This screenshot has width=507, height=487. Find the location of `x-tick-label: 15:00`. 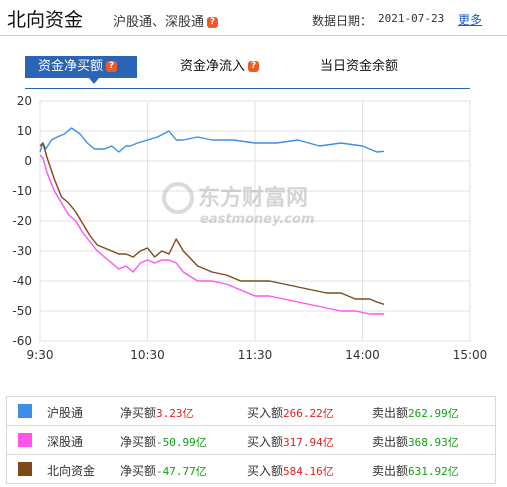

x-tick-label: 15:00 is located at coordinates (470, 355).